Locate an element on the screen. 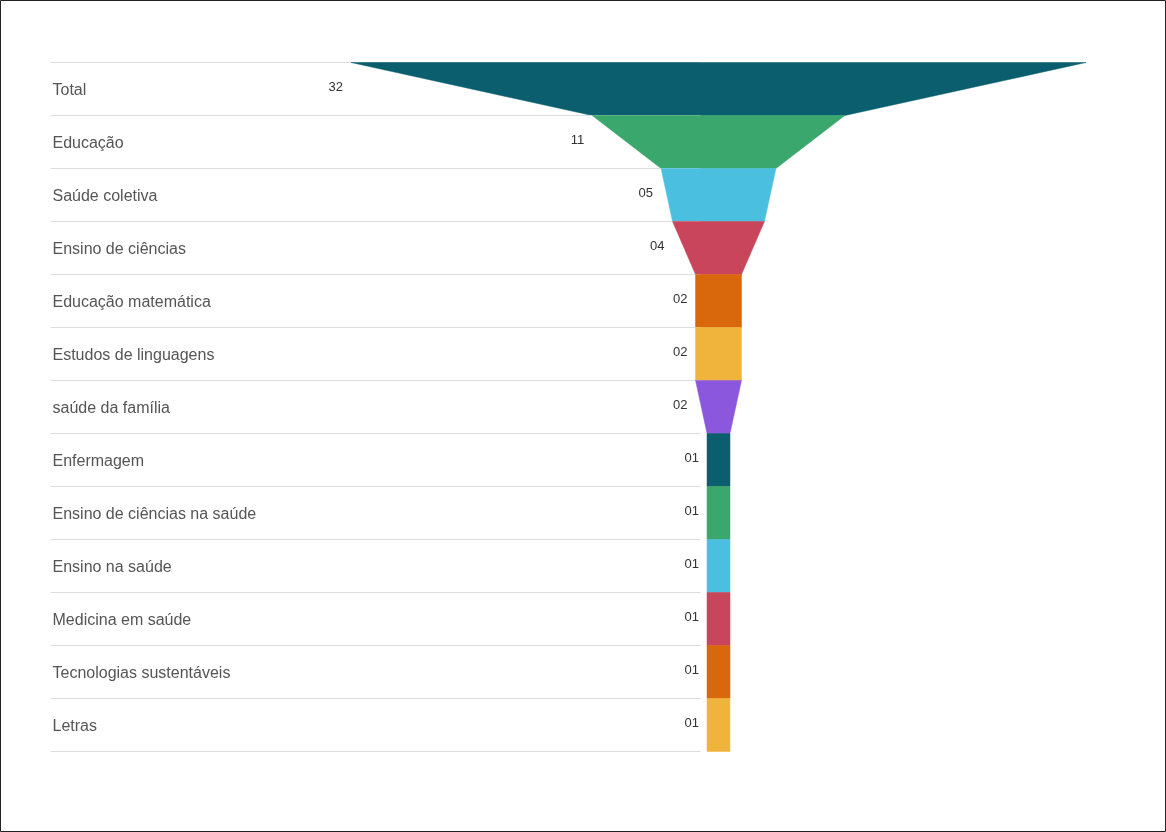  data-label: 11 is located at coordinates (577, 139).